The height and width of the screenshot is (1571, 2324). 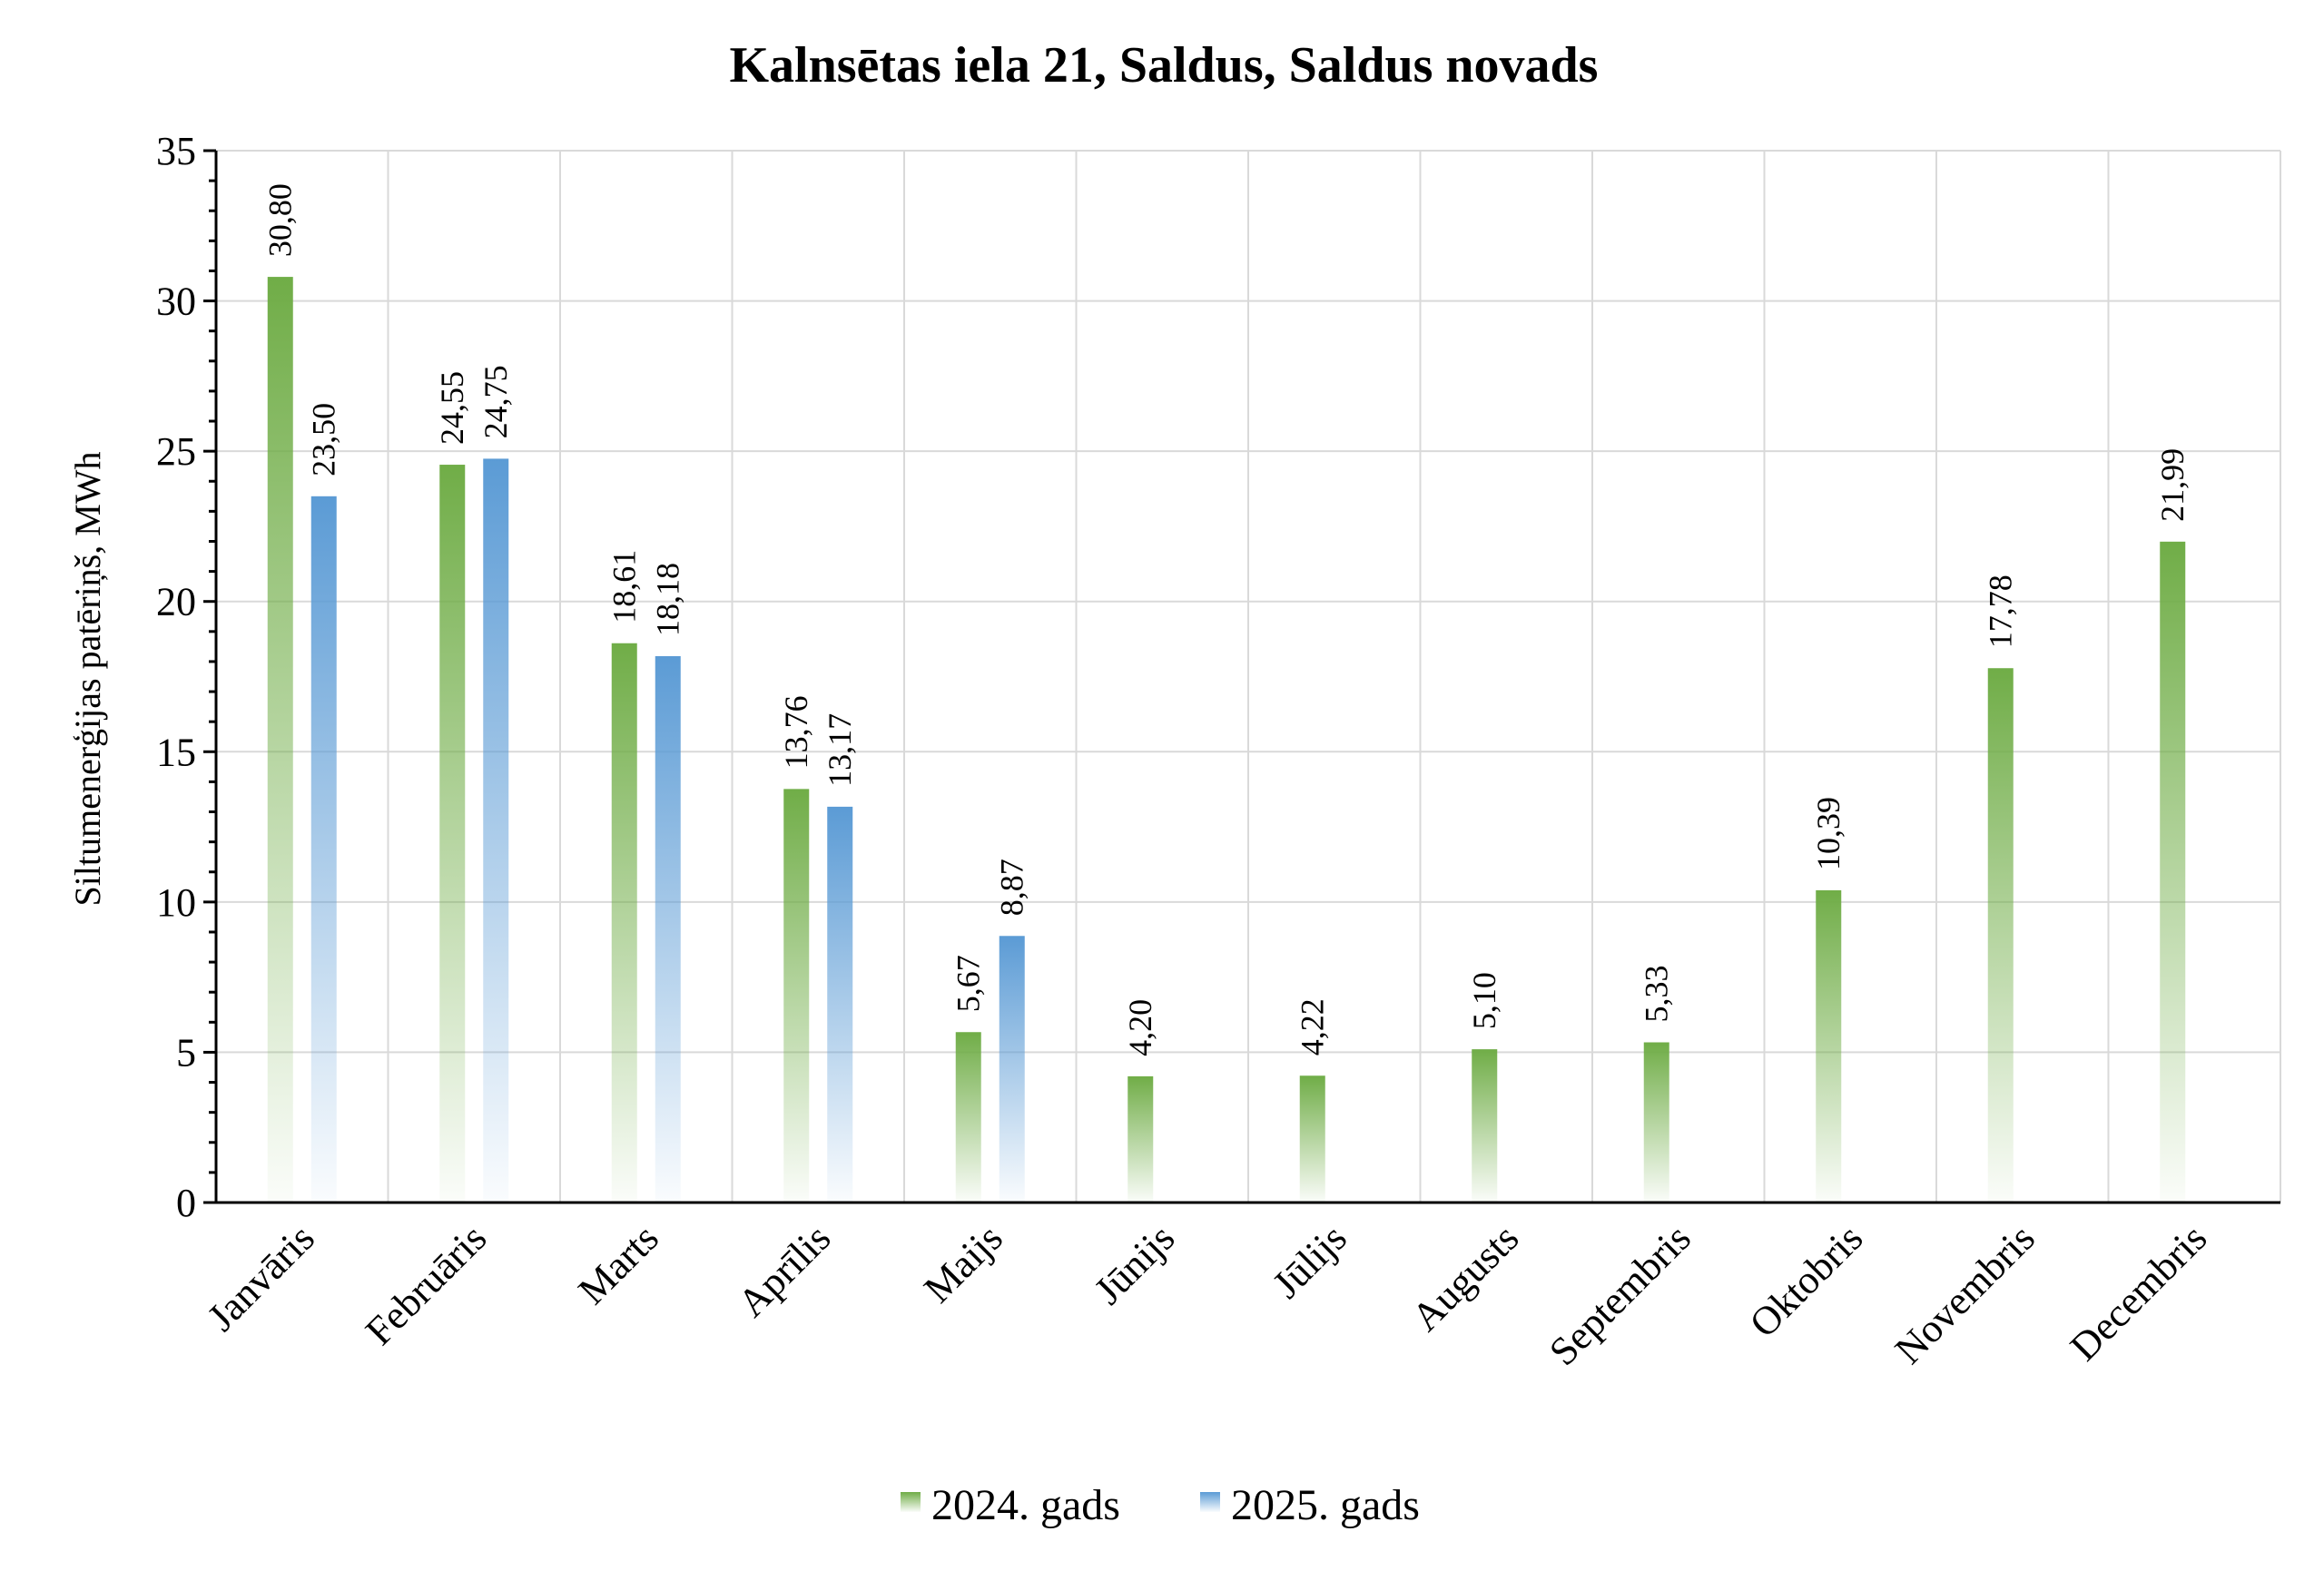 What do you see at coordinates (968, 983) in the screenshot?
I see `data-label-2024-4: 5,67` at bounding box center [968, 983].